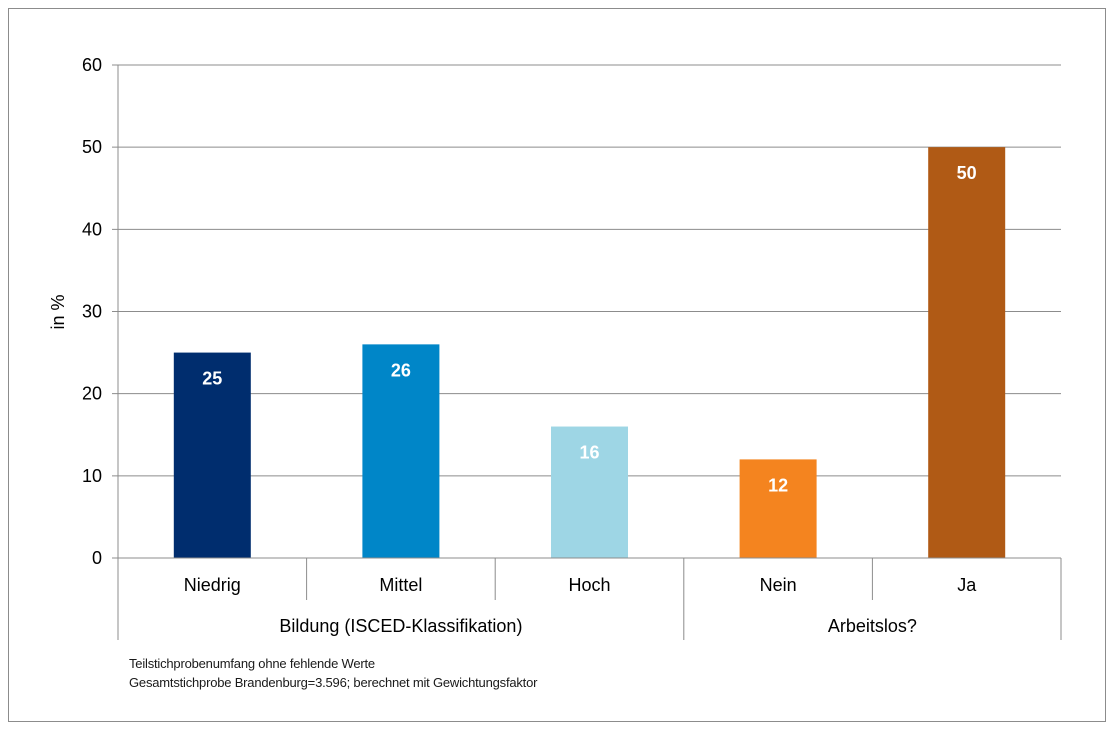 Image resolution: width=1116 pixels, height=729 pixels. Describe the element at coordinates (92, 394) in the screenshot. I see `y-tick-label: 20` at that location.